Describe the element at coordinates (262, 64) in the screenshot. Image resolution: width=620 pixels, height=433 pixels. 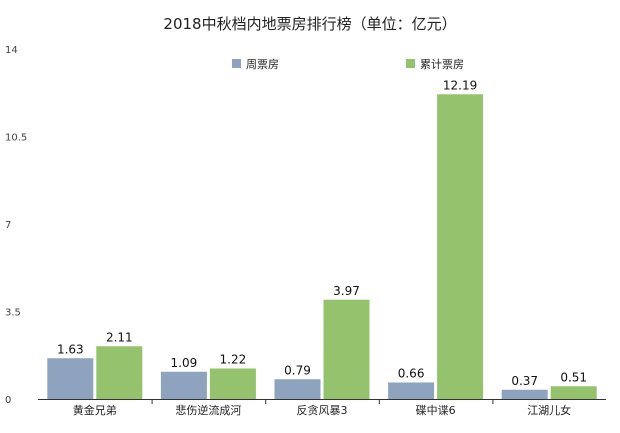
I see `legend-label: 周票房` at that location.